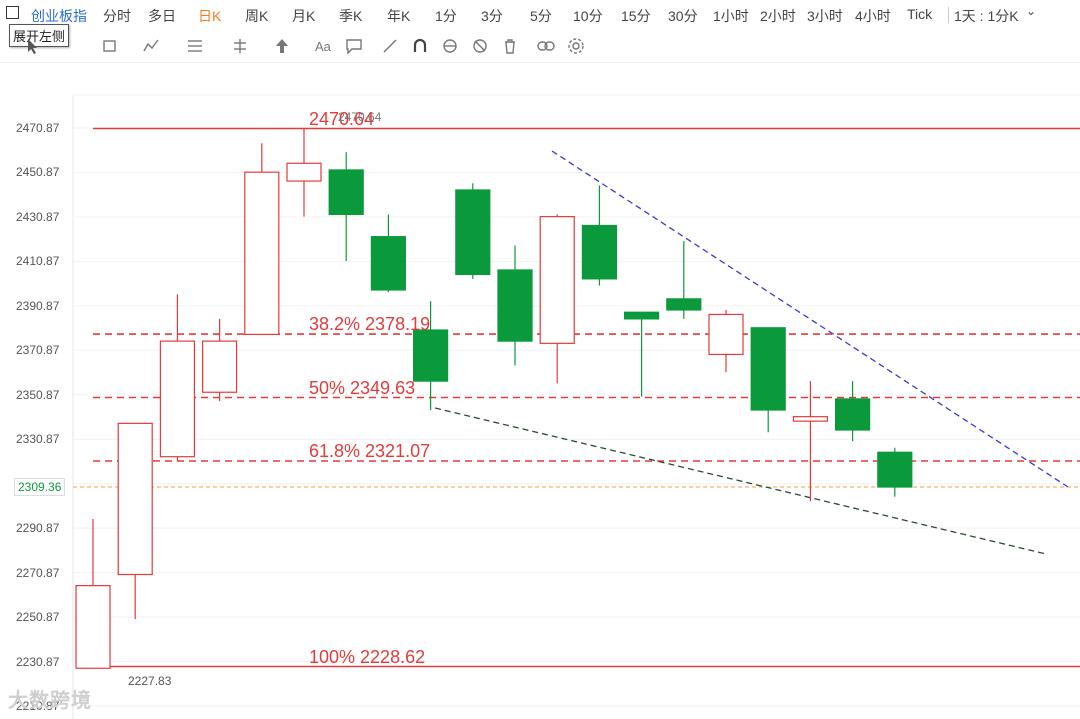  Describe the element at coordinates (151, 46) in the screenshot. I see `polyline-icon` at that location.